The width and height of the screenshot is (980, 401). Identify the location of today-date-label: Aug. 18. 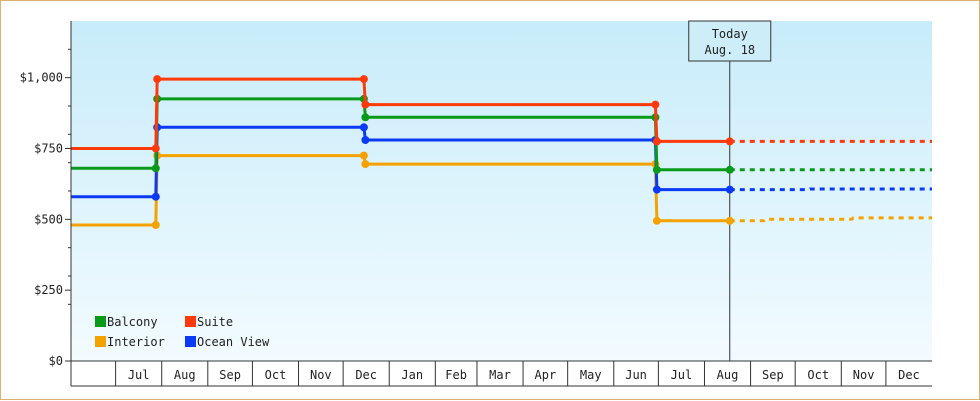
(729, 50).